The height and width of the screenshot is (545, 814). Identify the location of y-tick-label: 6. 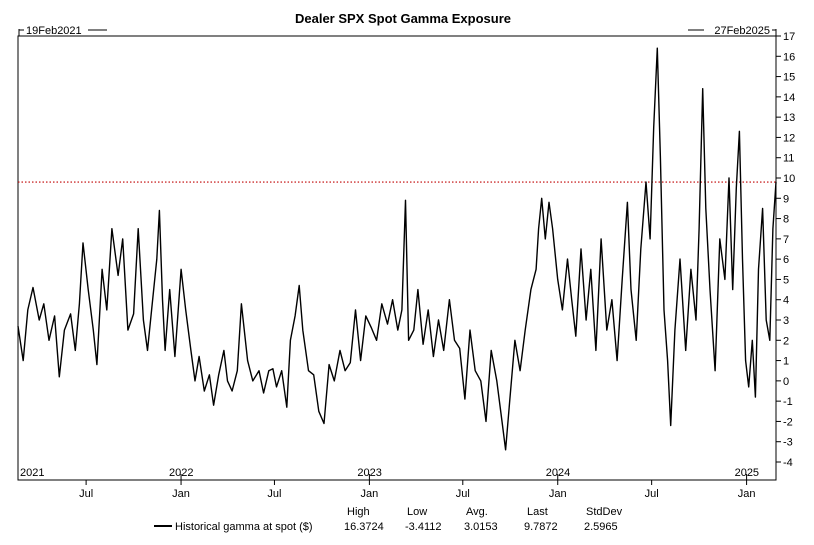
(786, 260).